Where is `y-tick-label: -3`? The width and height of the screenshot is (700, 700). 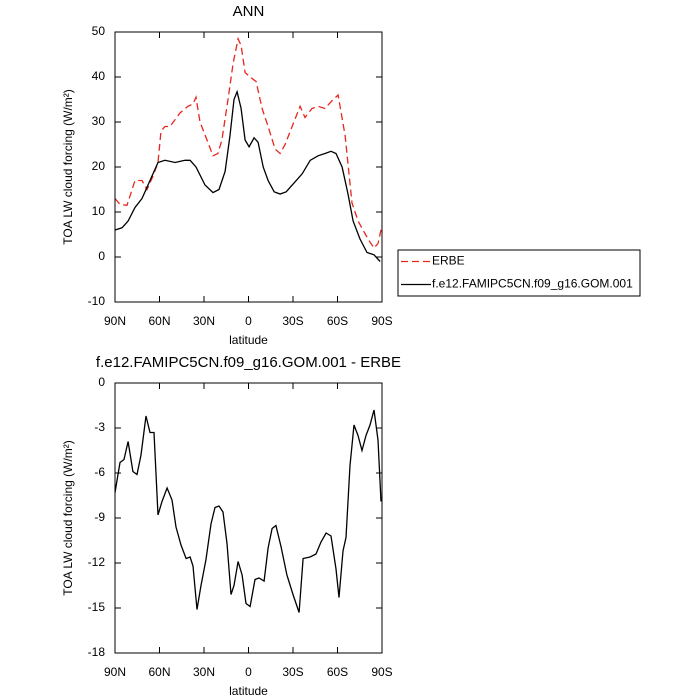
y-tick-label: -3 is located at coordinates (99, 427).